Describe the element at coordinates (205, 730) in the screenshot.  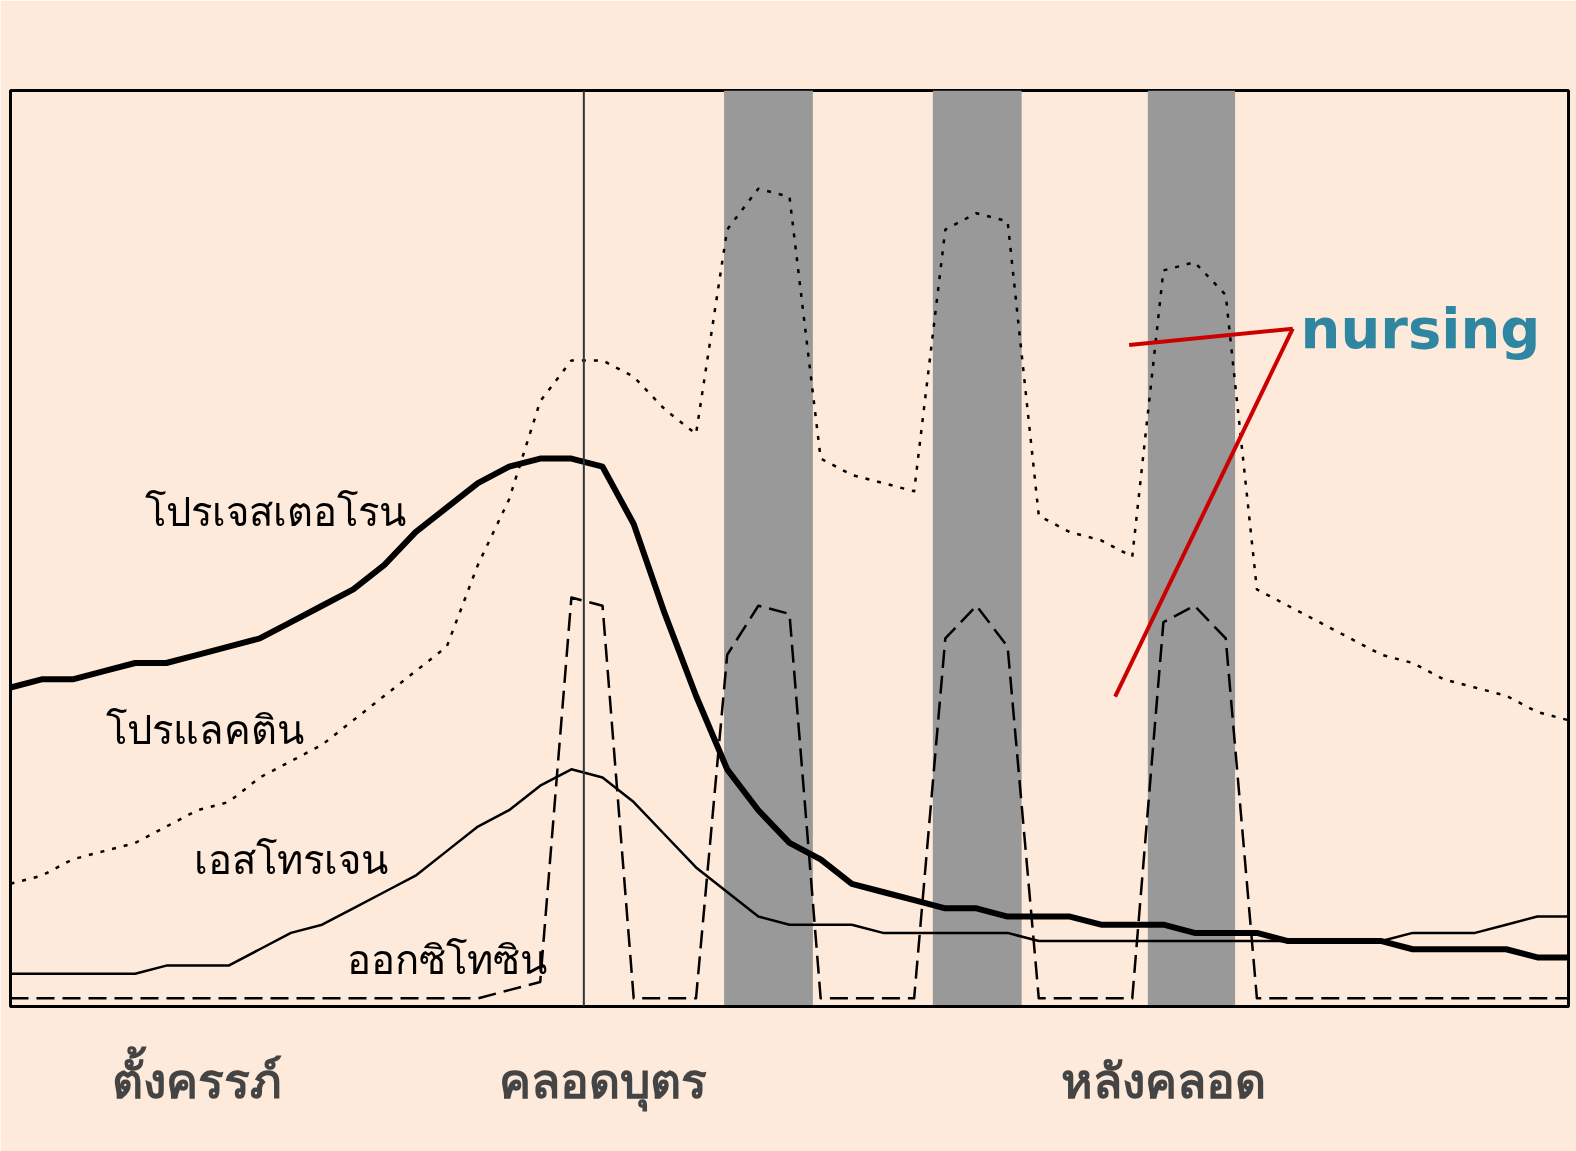
I see `series-label: โปรแลคติน` at that location.